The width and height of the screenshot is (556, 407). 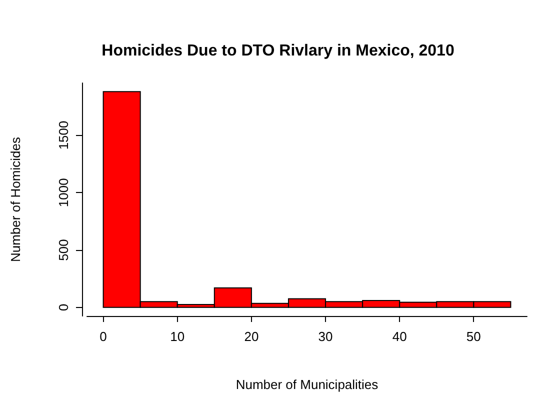 What do you see at coordinates (103, 336) in the screenshot?
I see `x-tick-label: 0` at bounding box center [103, 336].